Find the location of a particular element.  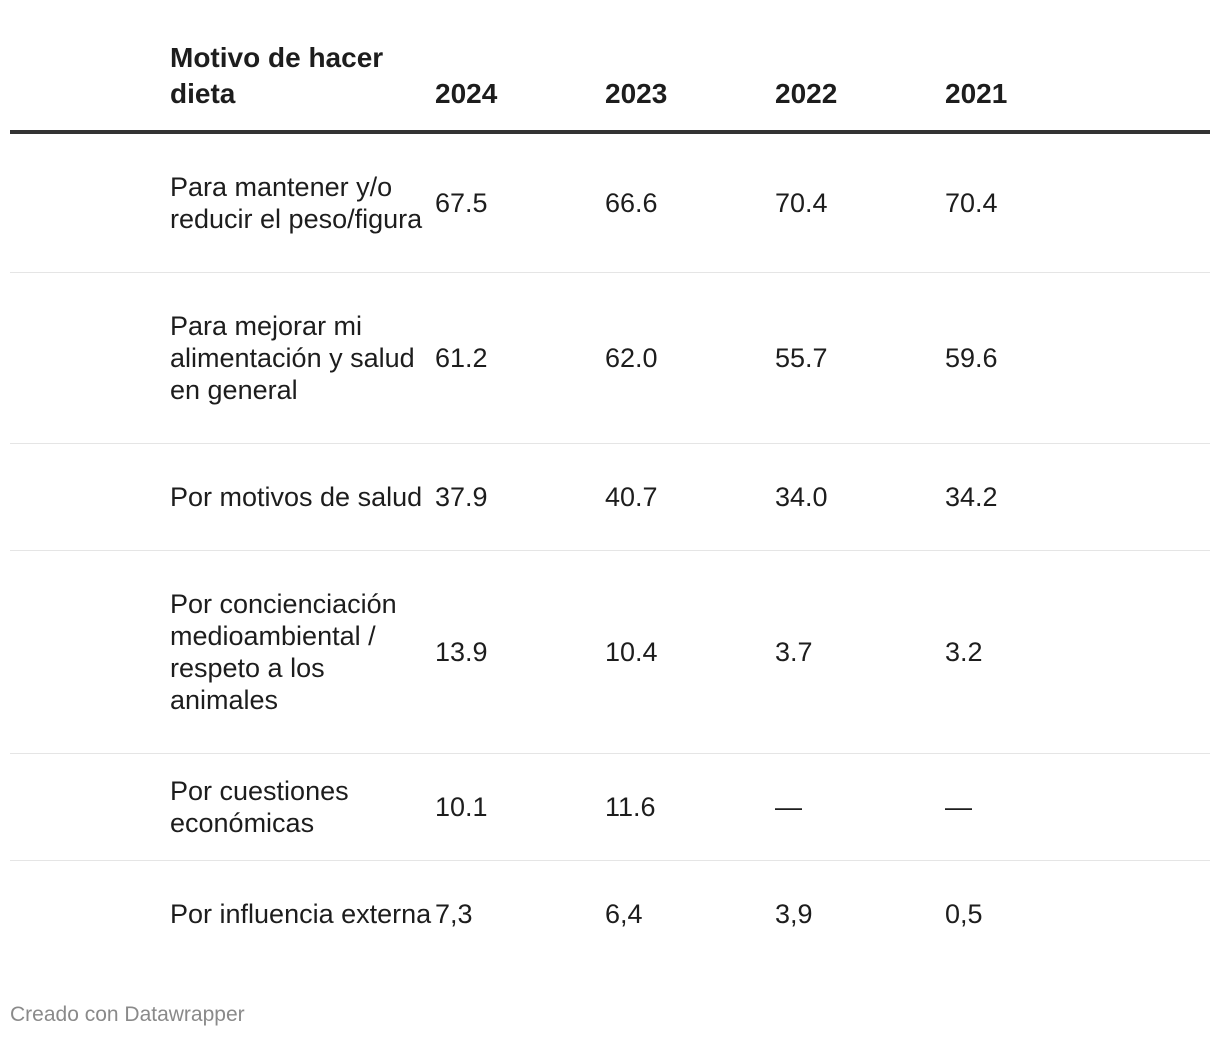

cell-value: 6,4 is located at coordinates (624, 914).